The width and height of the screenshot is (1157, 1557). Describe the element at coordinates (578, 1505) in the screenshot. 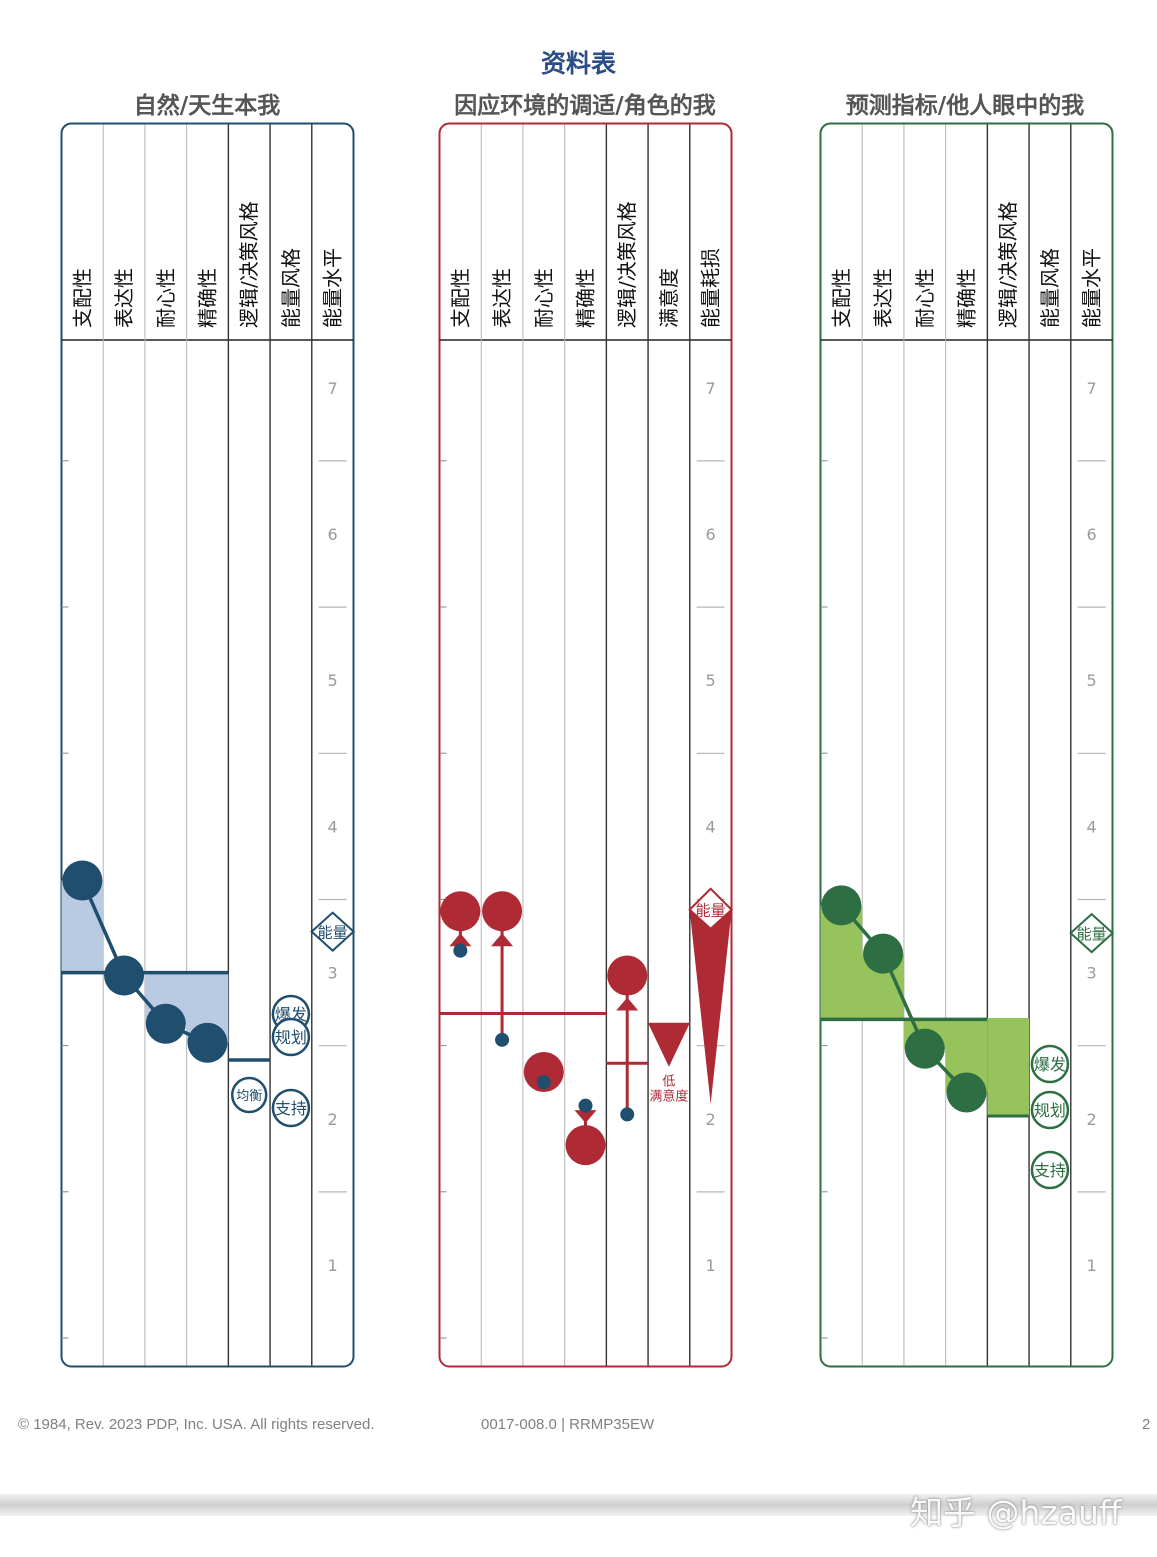

I see `bottom-strip` at that location.